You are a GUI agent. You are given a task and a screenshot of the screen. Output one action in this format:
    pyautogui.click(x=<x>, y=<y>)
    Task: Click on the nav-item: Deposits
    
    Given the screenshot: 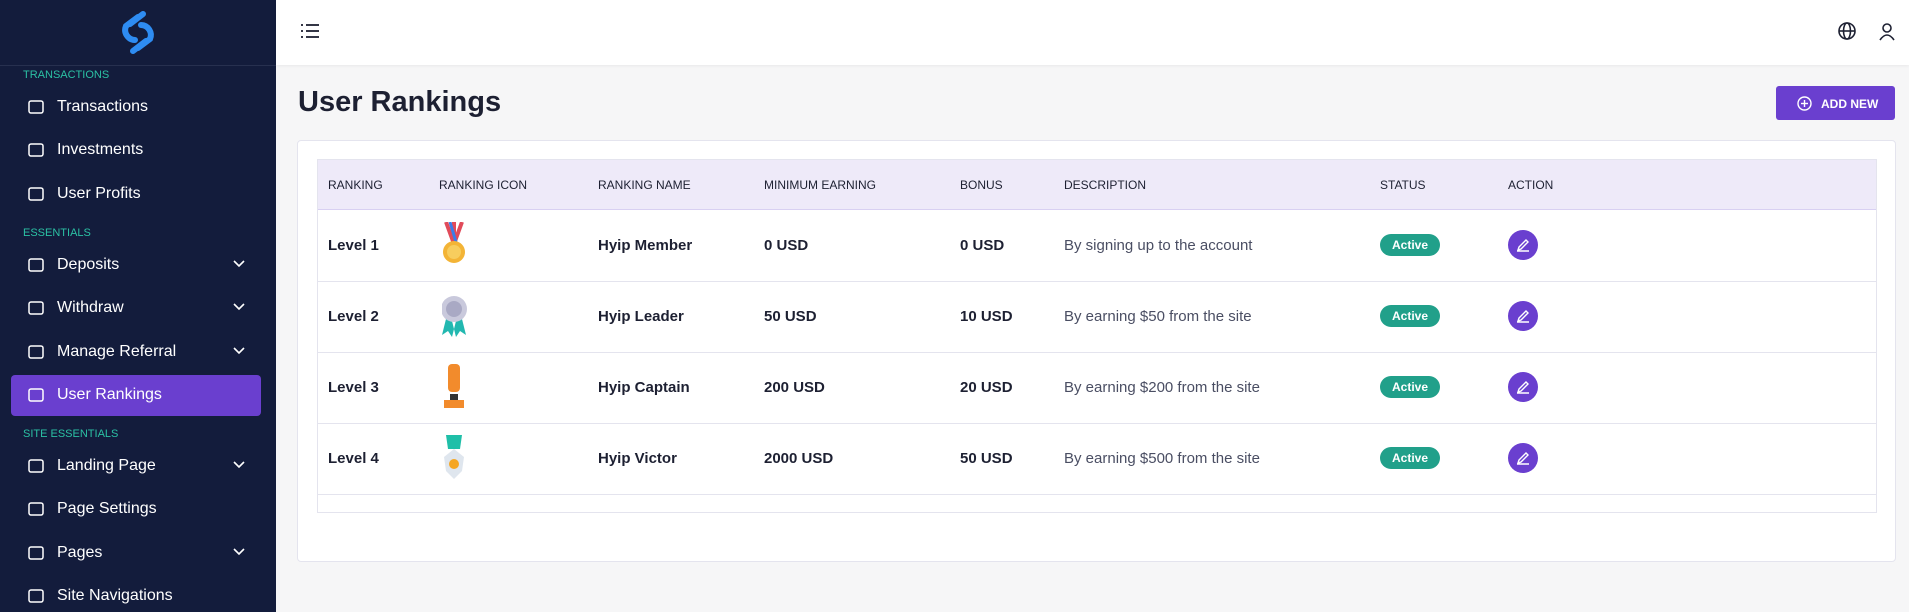 What is the action you would take?
    pyautogui.click(x=136, y=265)
    